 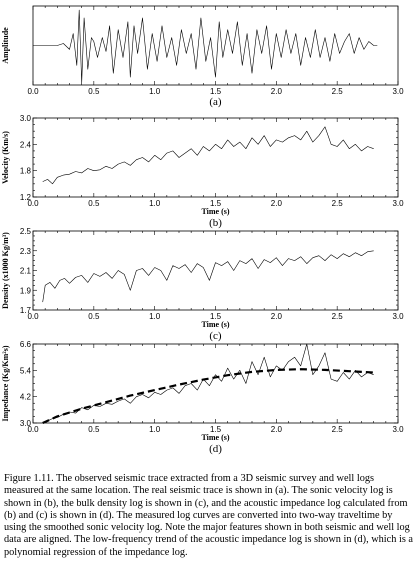 What do you see at coordinates (215, 223) in the screenshot?
I see `panel-2-label: (b)` at bounding box center [215, 223].